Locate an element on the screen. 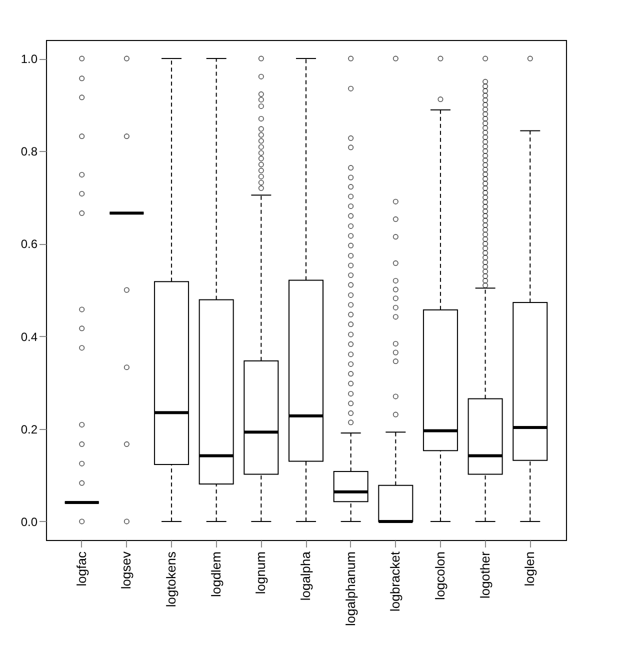 The width and height of the screenshot is (642, 654). y-tick-label: 0.0 is located at coordinates (29, 521).